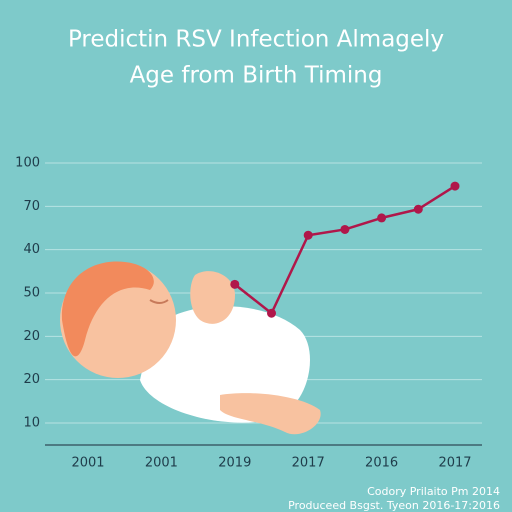  What do you see at coordinates (159, 301) in the screenshot?
I see `eye` at bounding box center [159, 301].